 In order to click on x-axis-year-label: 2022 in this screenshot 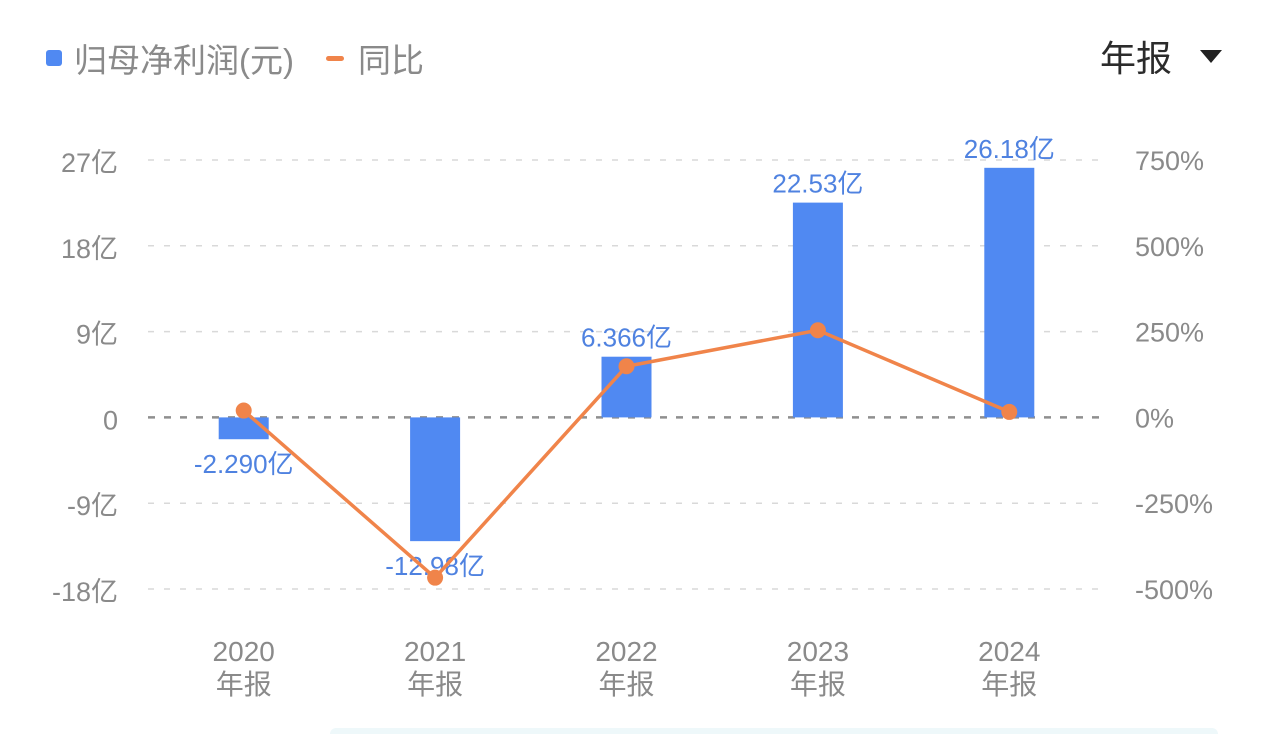, I will do `click(626, 651)`.